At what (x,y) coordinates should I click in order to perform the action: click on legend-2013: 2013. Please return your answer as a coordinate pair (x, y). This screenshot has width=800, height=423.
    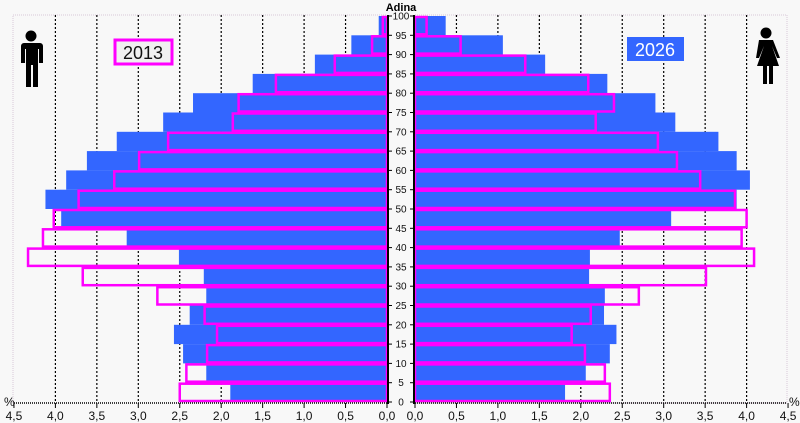
    Looking at the image, I should click on (143, 52).